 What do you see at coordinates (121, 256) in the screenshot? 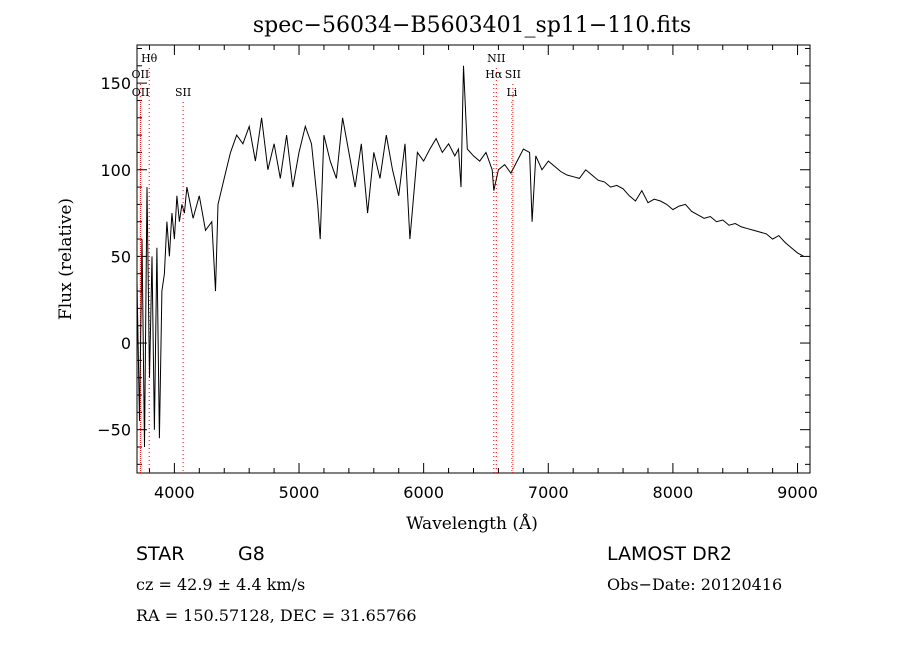
I see `y-tick-label: 50` at bounding box center [121, 256].